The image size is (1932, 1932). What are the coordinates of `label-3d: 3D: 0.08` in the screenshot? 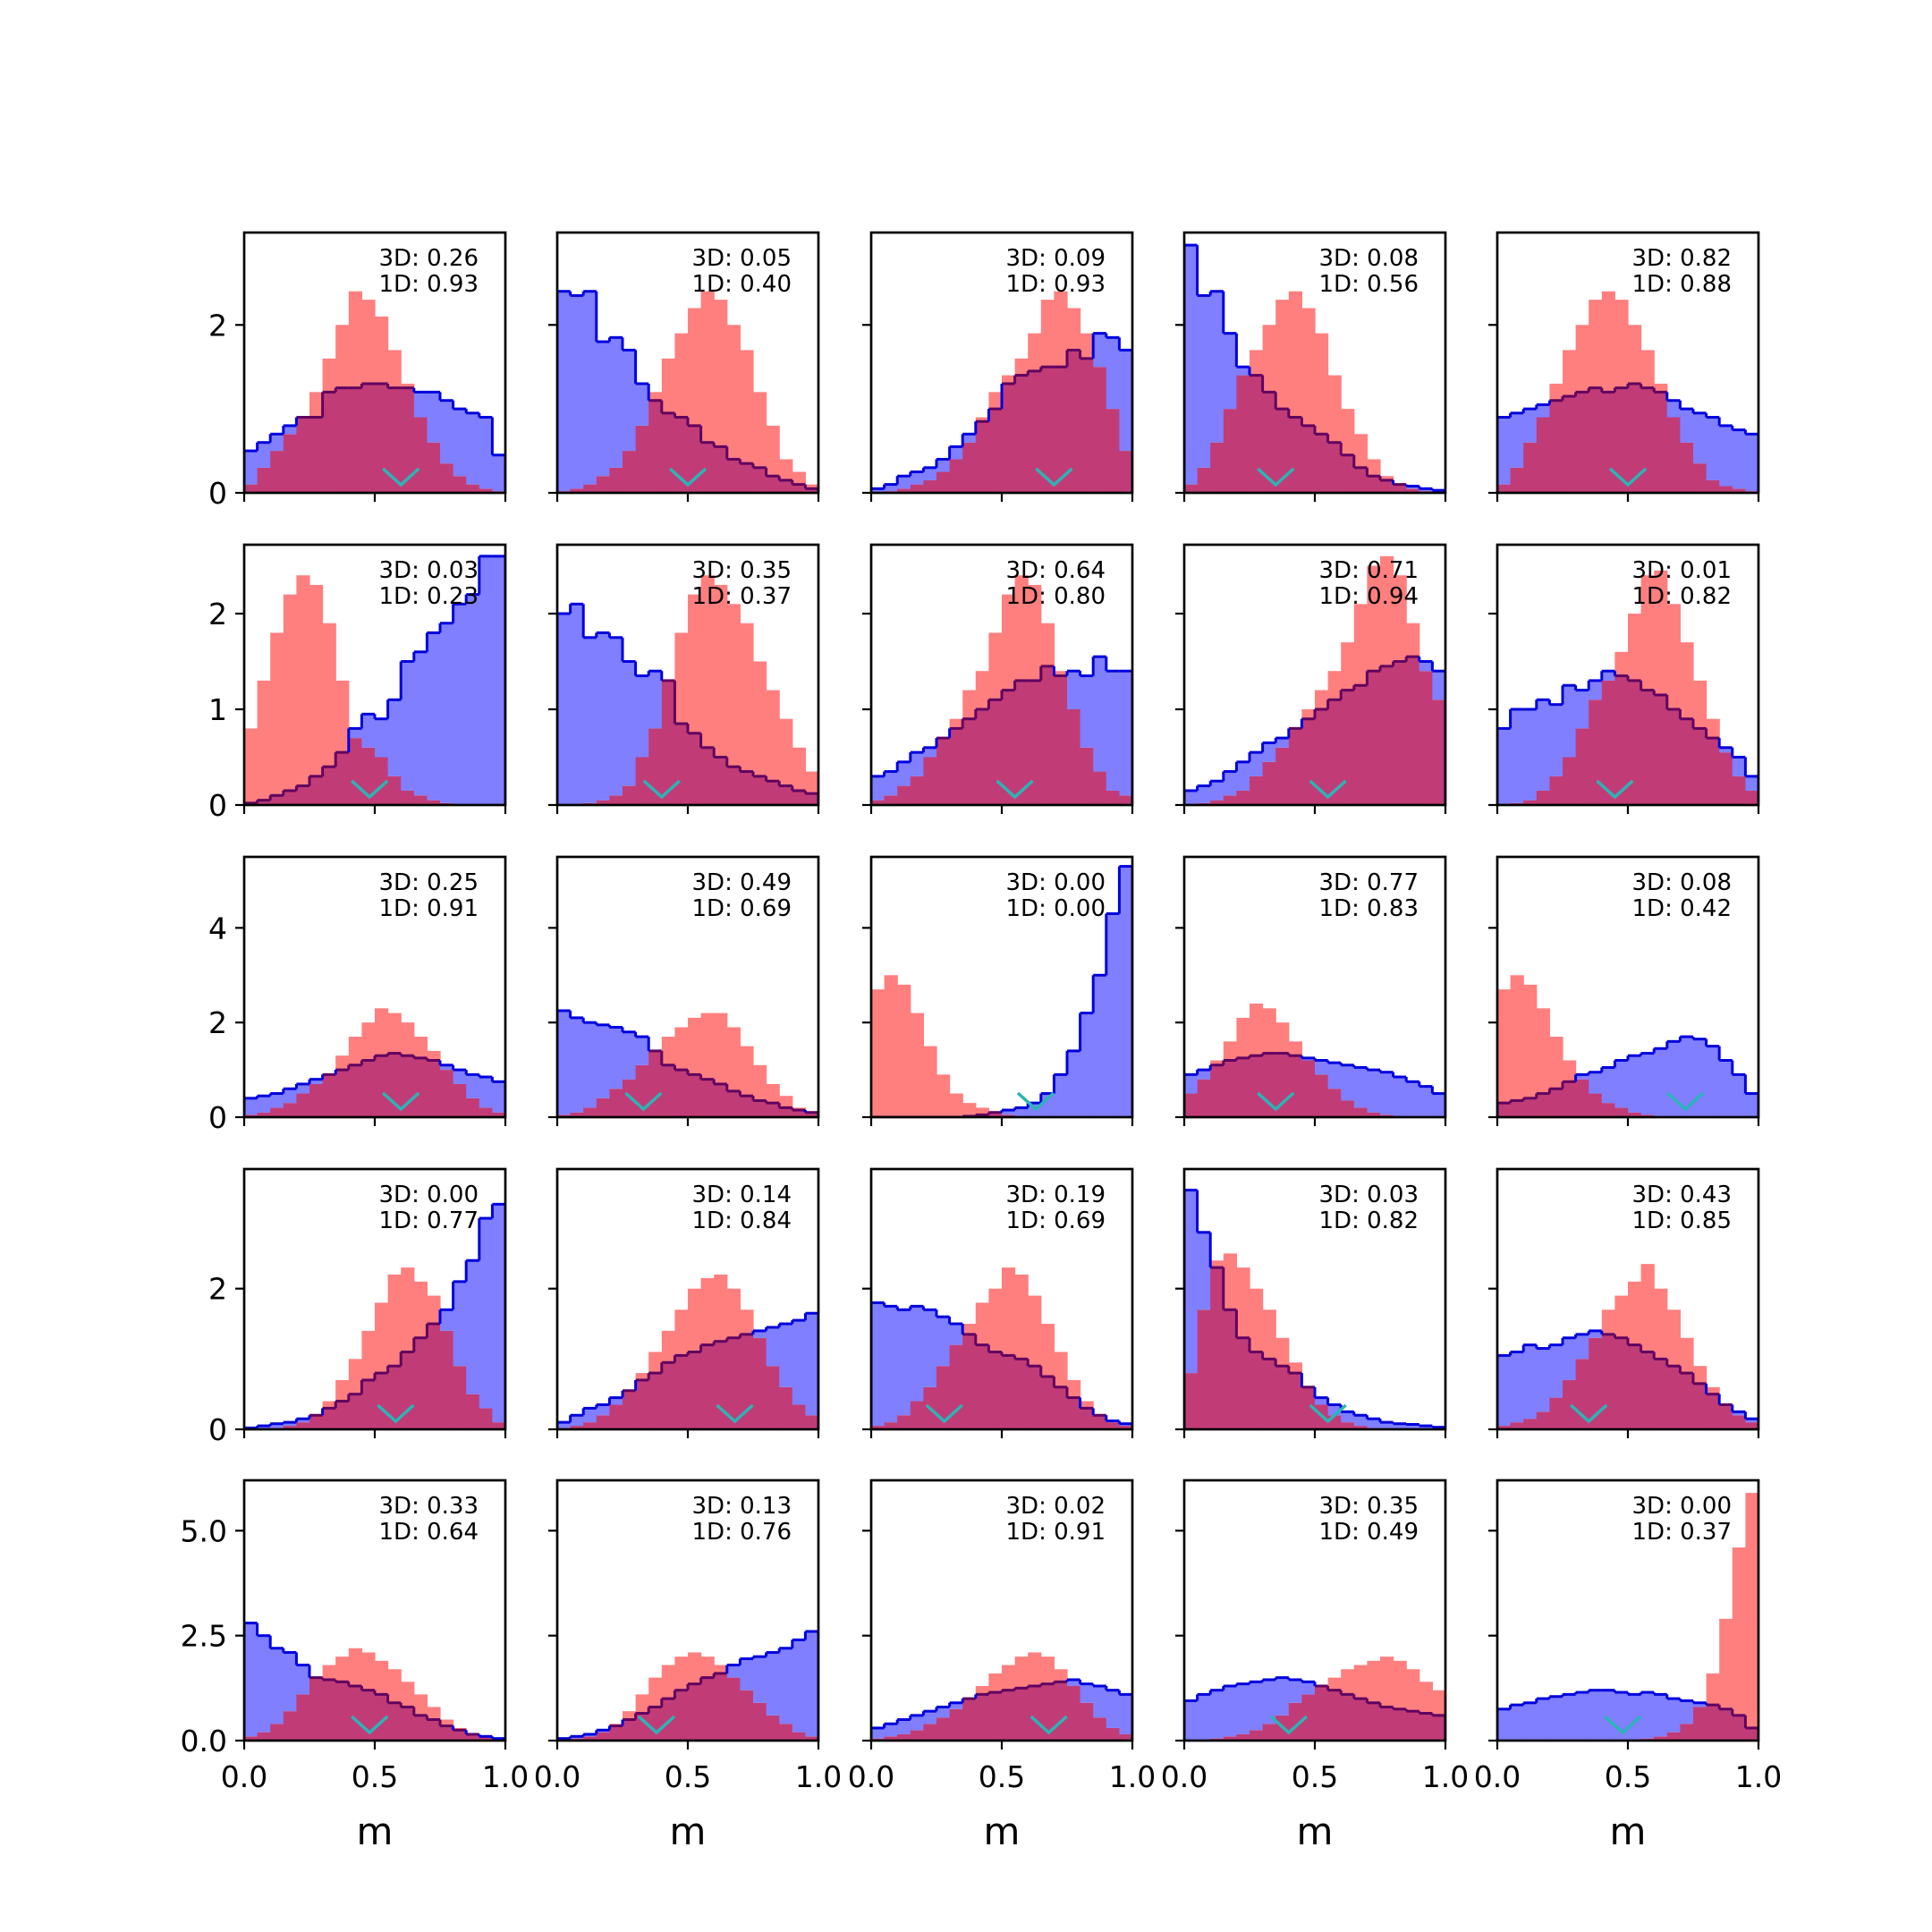 It's located at (1369, 258).